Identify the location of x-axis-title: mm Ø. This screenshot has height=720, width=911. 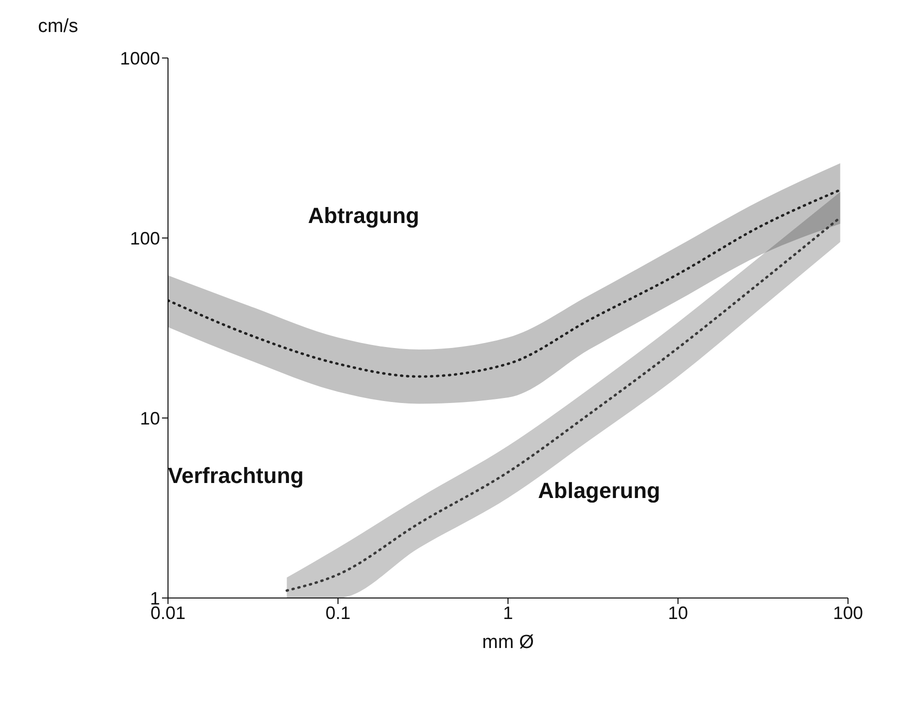
(508, 642).